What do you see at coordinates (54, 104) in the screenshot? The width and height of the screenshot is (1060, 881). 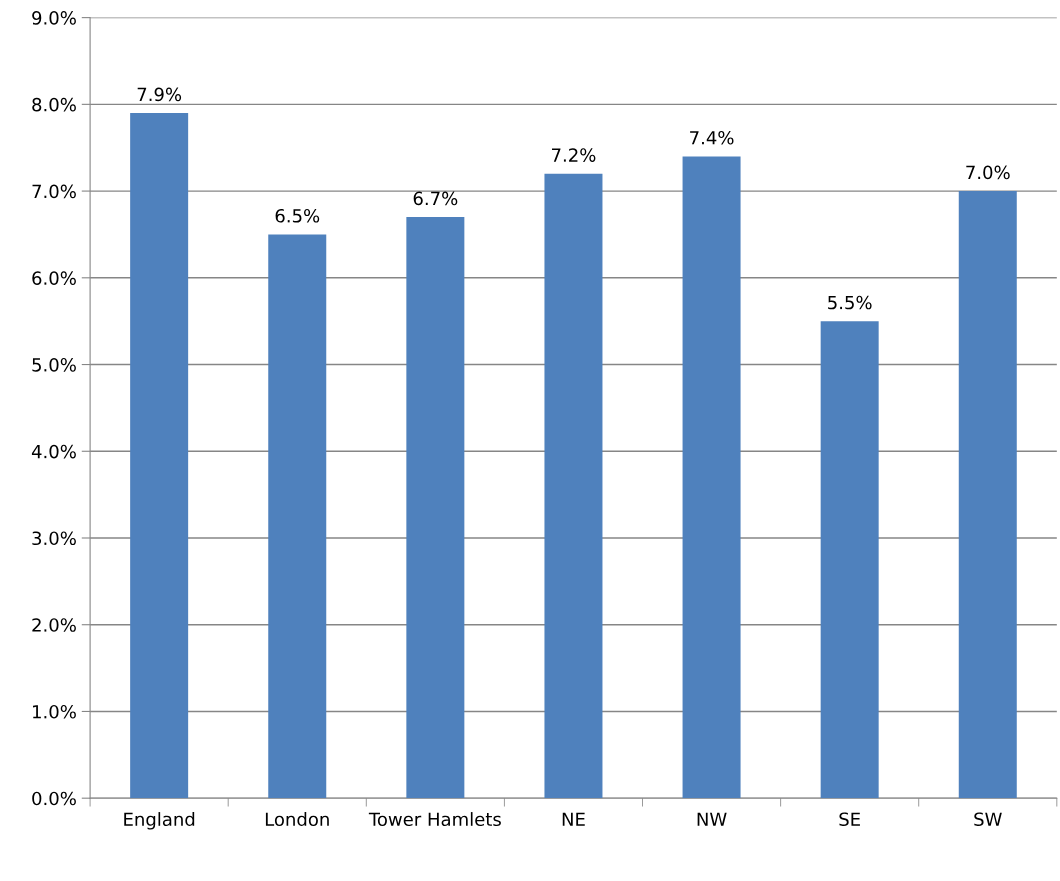 I see `y-tick-label: 8.0%` at bounding box center [54, 104].